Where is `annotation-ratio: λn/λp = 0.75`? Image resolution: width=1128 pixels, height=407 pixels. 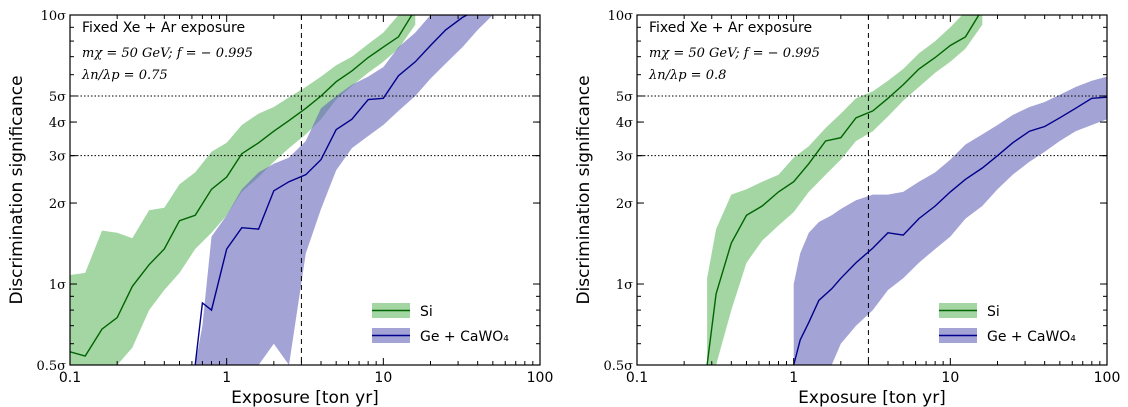 annotation-ratio: λn/λp = 0.75 is located at coordinates (124, 75).